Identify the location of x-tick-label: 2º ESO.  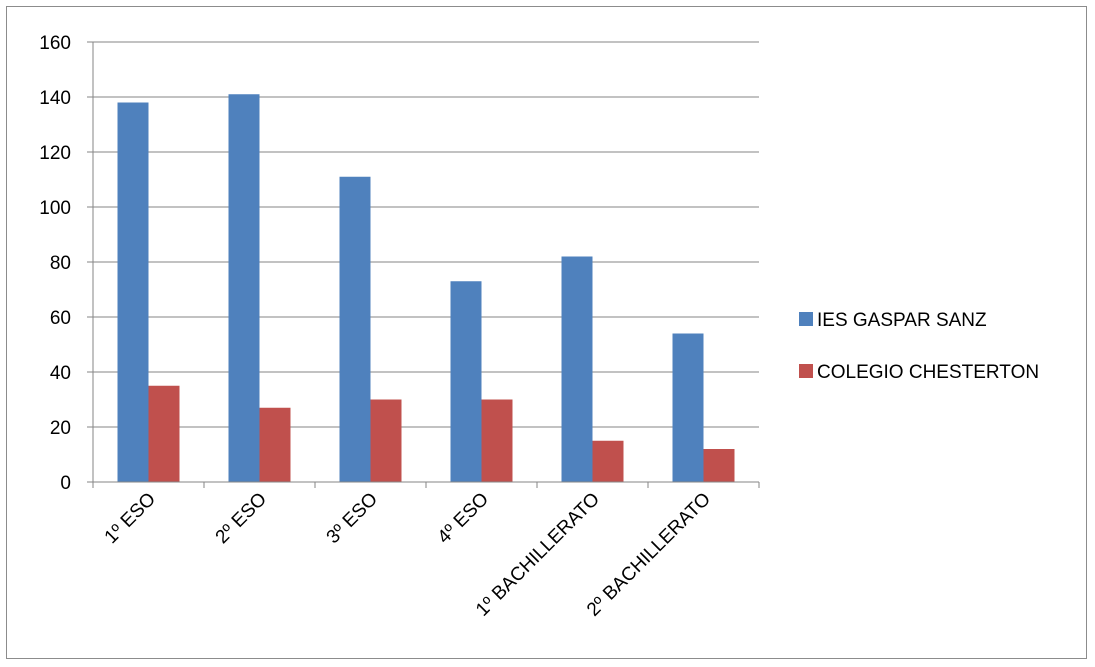
(241, 518).